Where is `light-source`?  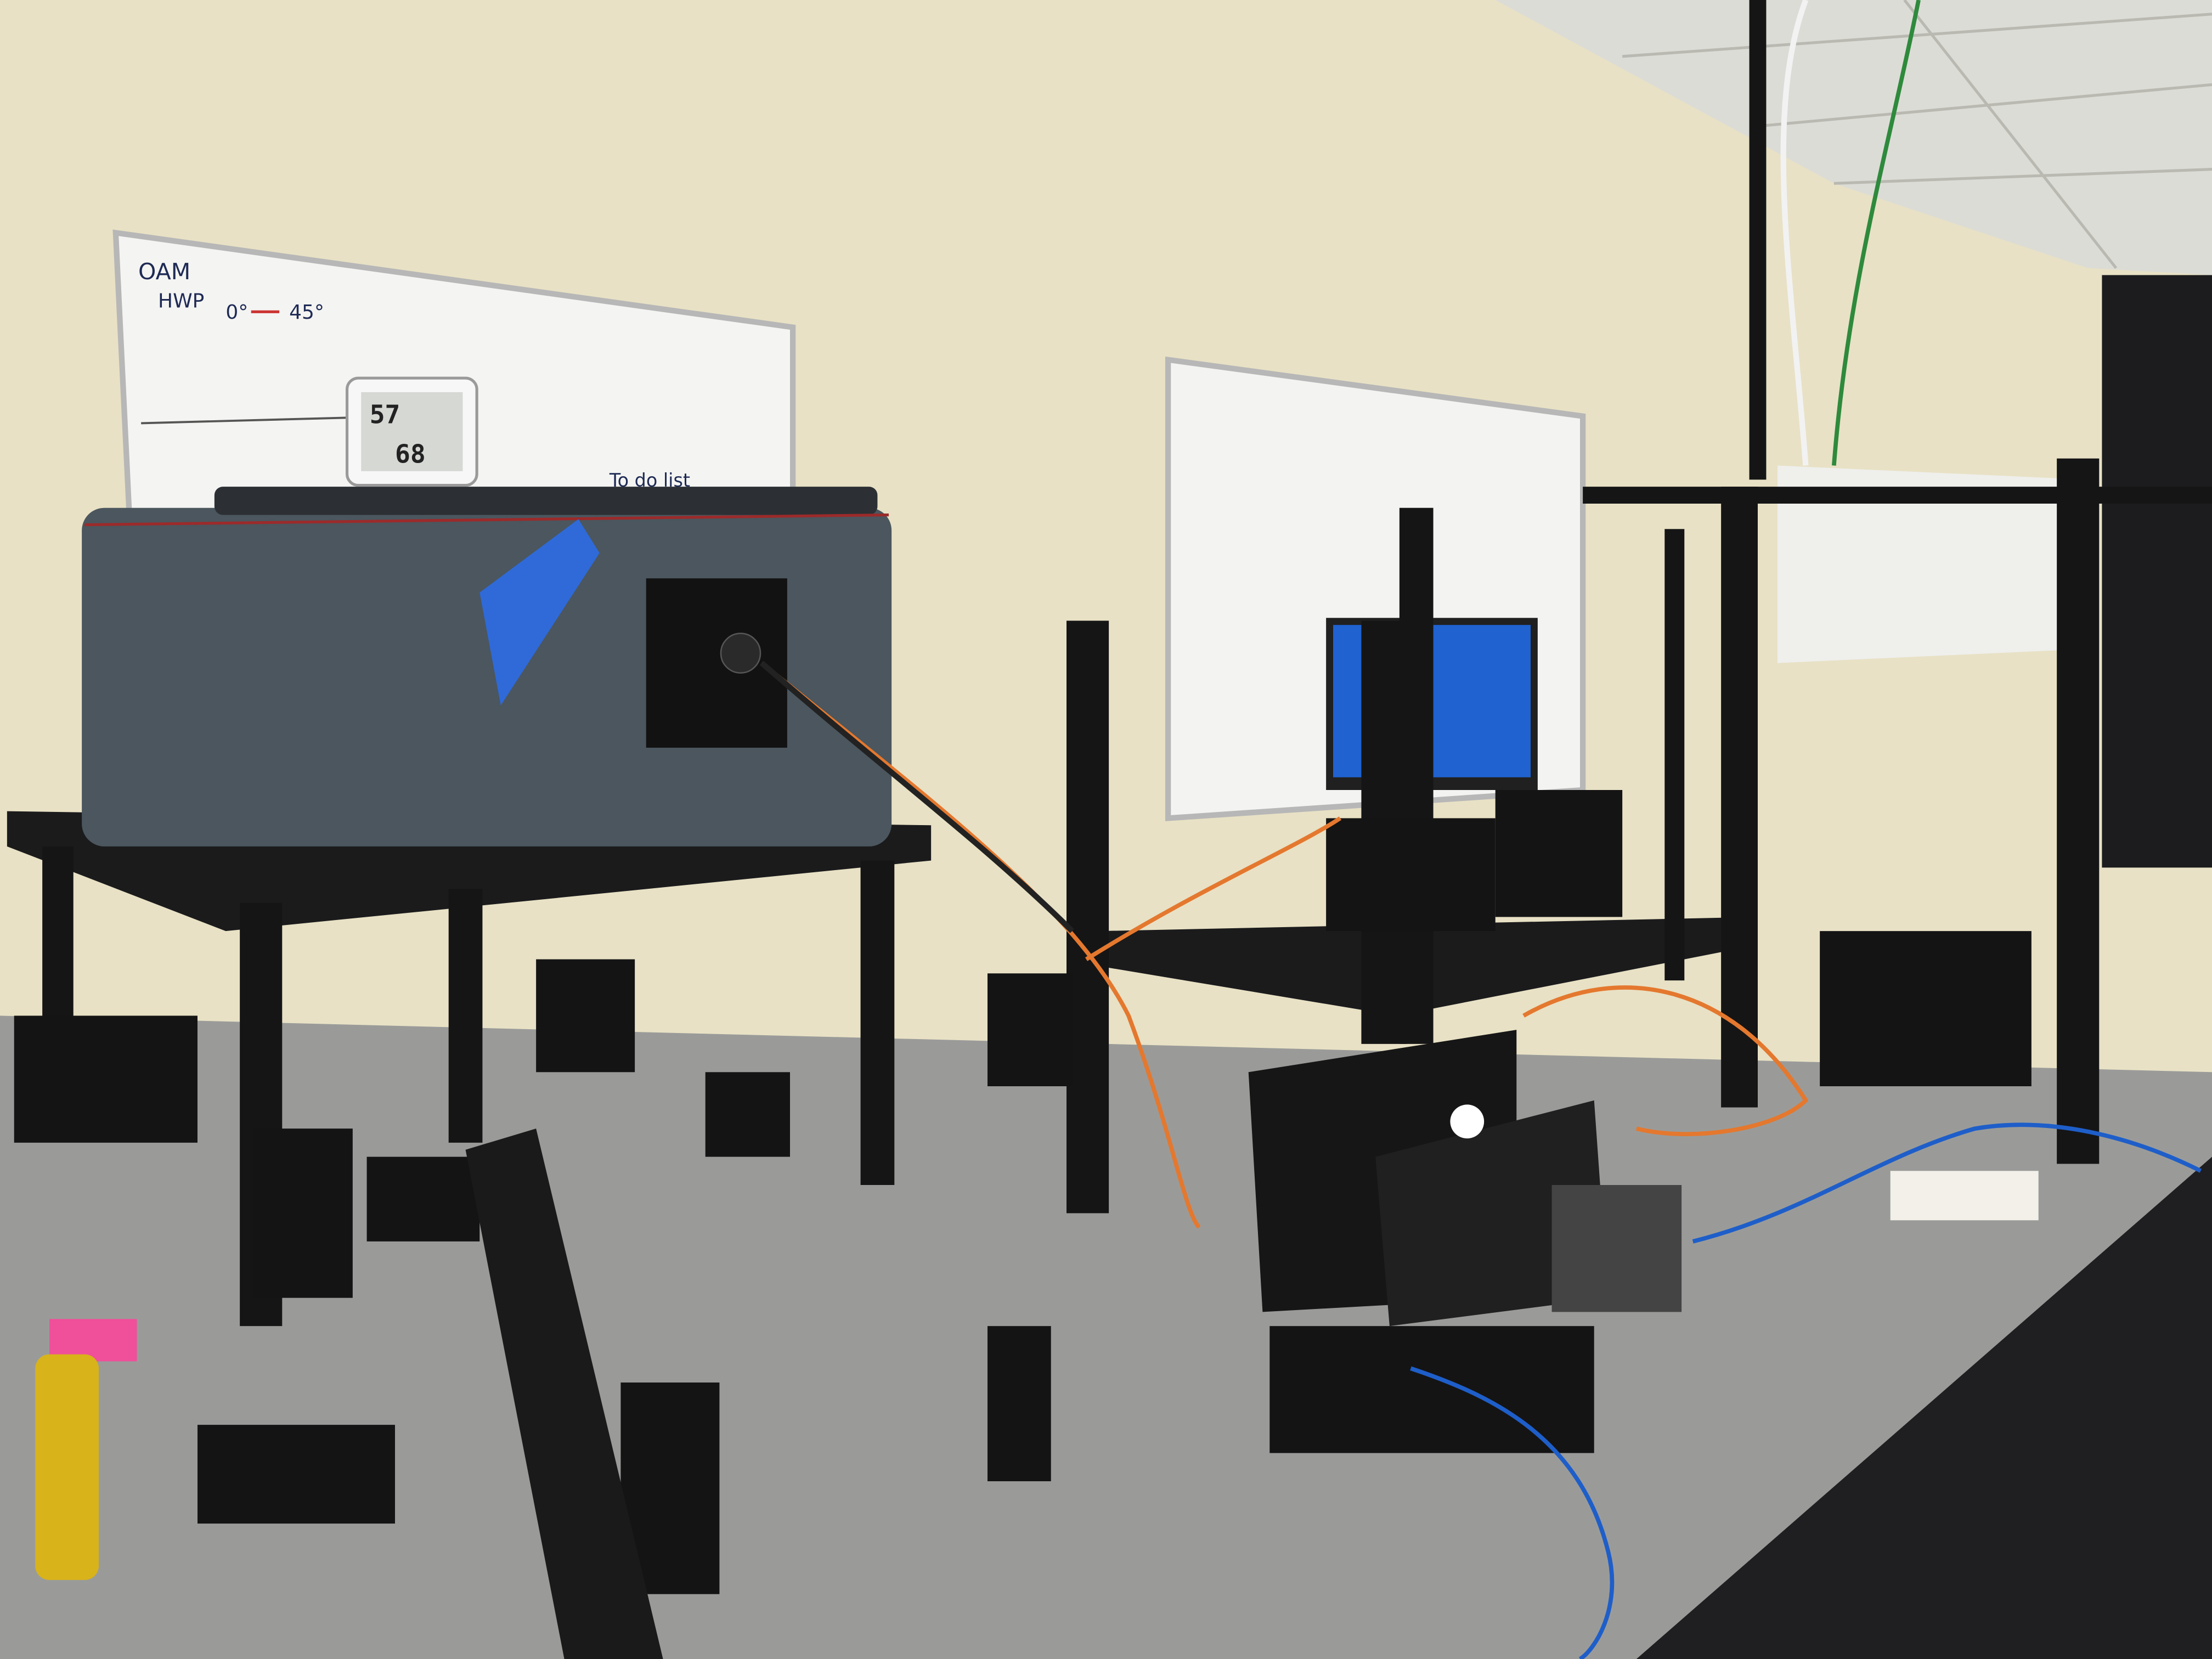 light-source is located at coordinates (1468, 1121).